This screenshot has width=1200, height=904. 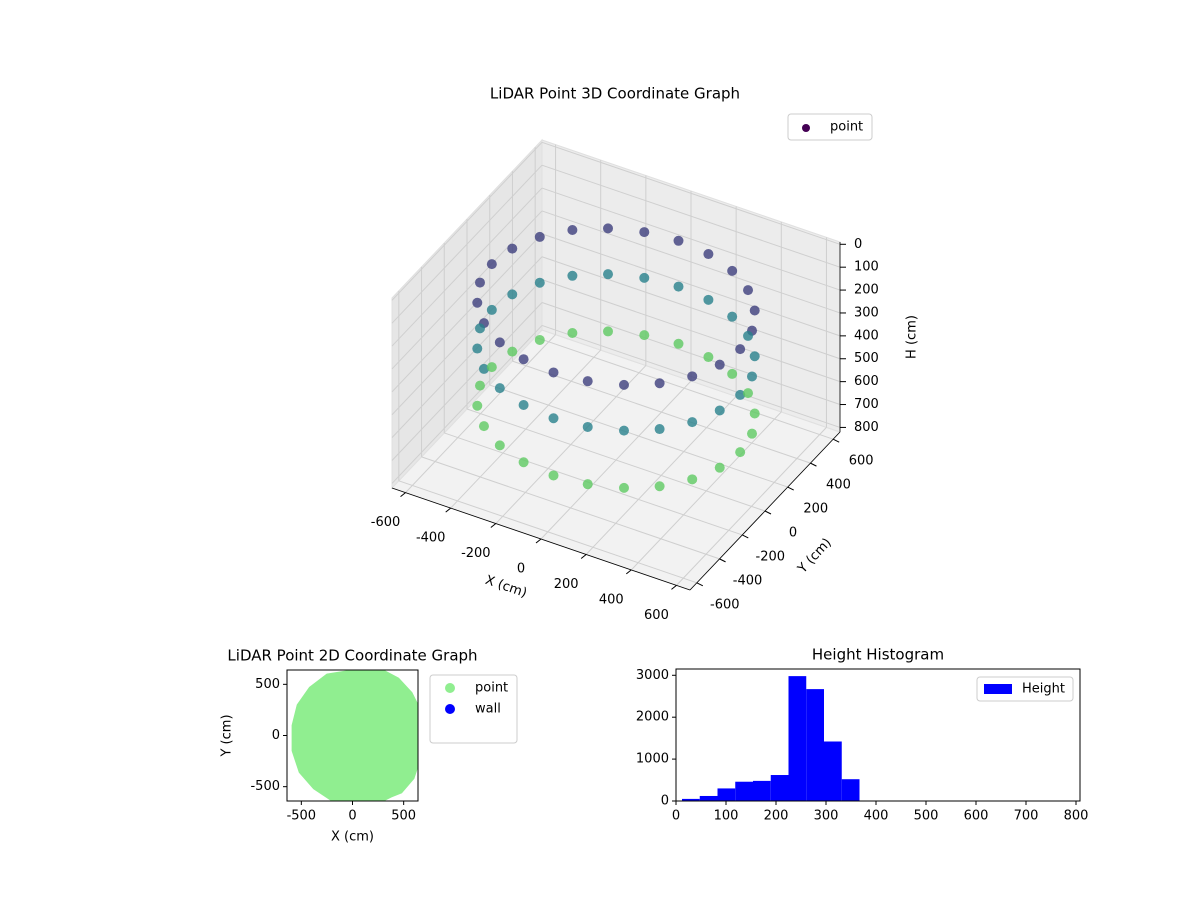 I want to click on x-tick-label: -400, so click(x=431, y=538).